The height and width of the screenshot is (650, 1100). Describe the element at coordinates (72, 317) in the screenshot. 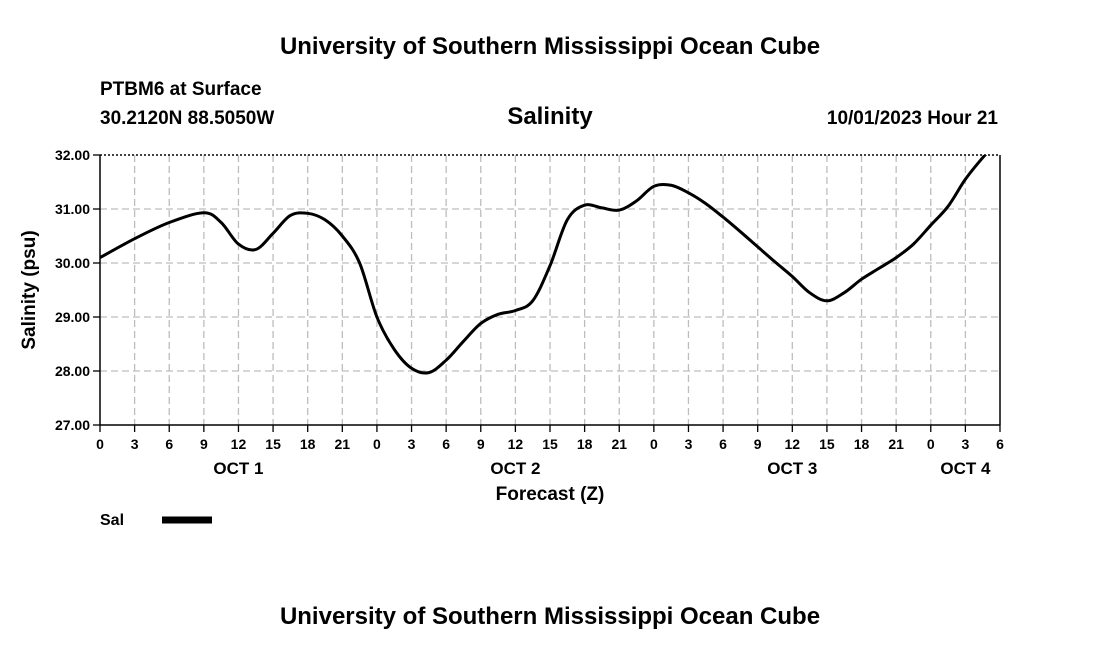

I see `y-tick-label: 29.00` at that location.